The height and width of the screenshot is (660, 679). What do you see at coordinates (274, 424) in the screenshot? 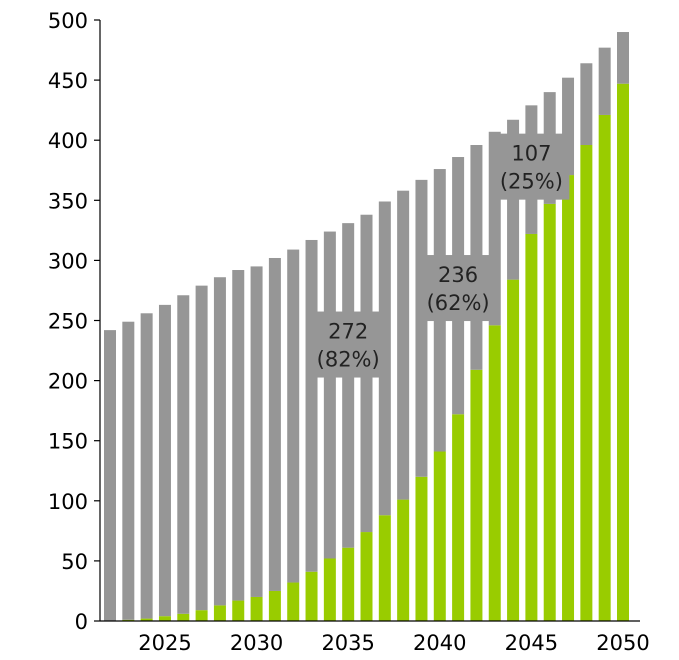
I see `bar-segment-gray-2031` at bounding box center [274, 424].